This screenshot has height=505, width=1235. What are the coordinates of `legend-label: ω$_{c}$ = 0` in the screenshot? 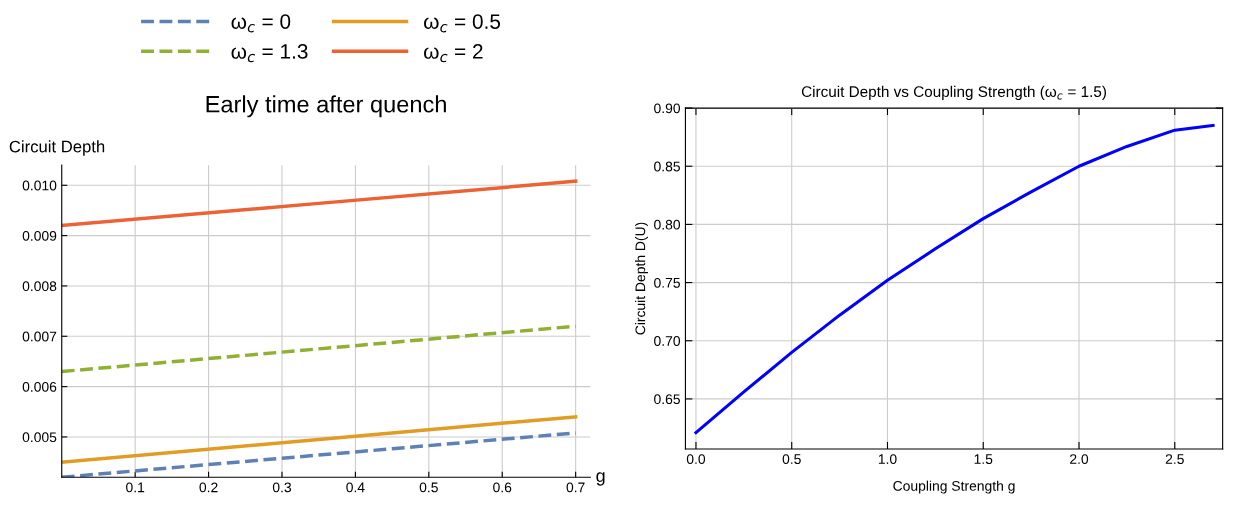 It's located at (261, 23).